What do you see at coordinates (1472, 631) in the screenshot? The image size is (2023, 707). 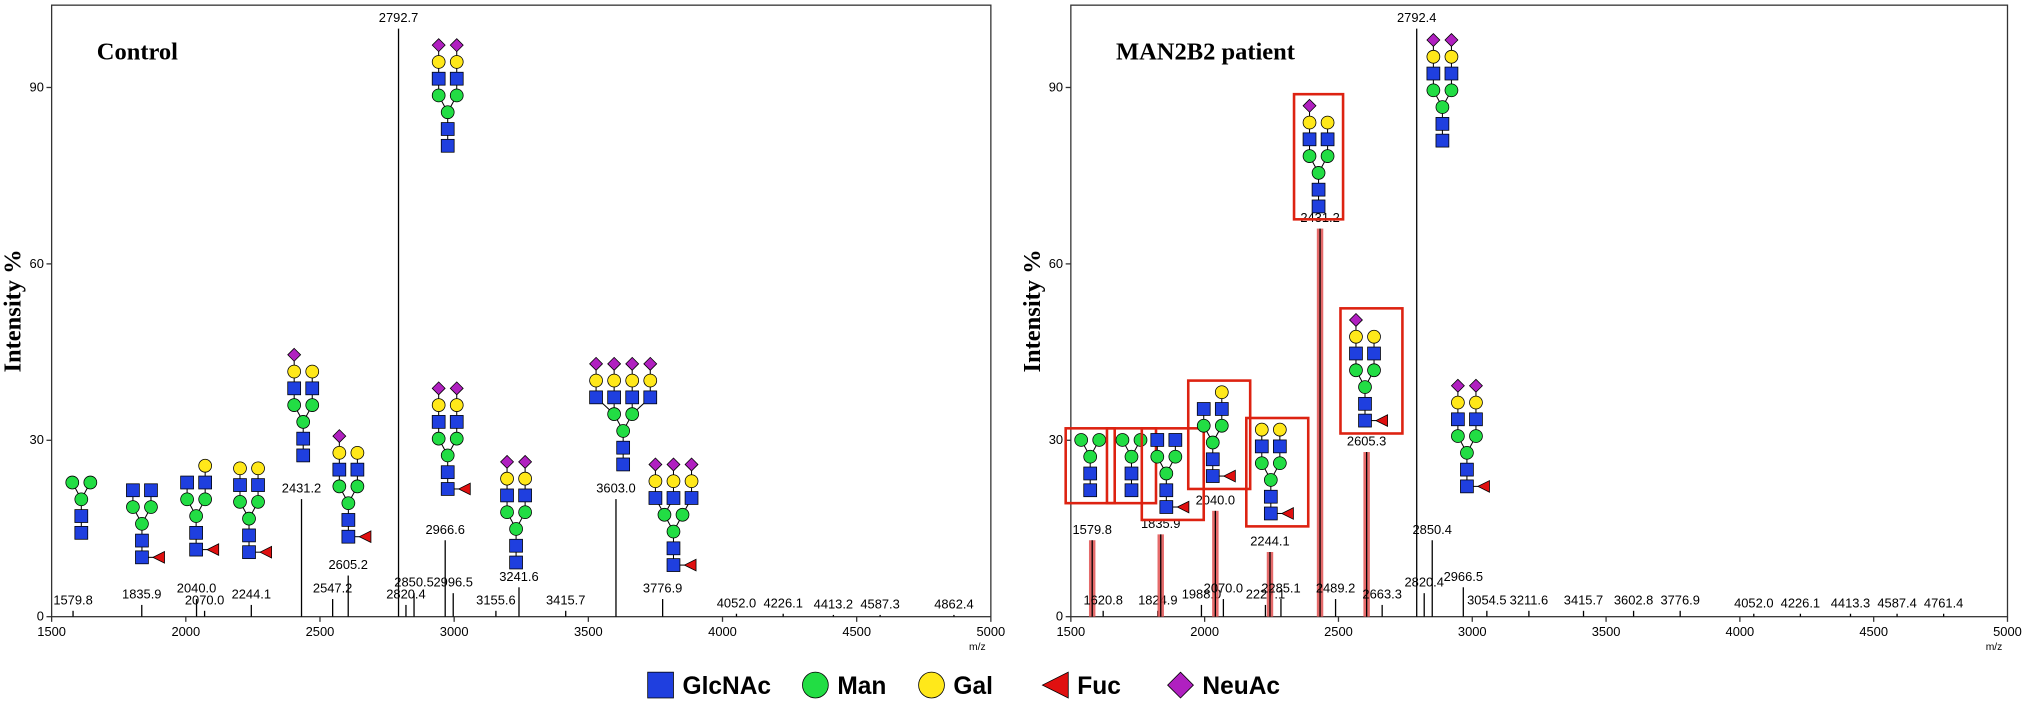 I see `x-tick-label: 3000` at bounding box center [1472, 631].